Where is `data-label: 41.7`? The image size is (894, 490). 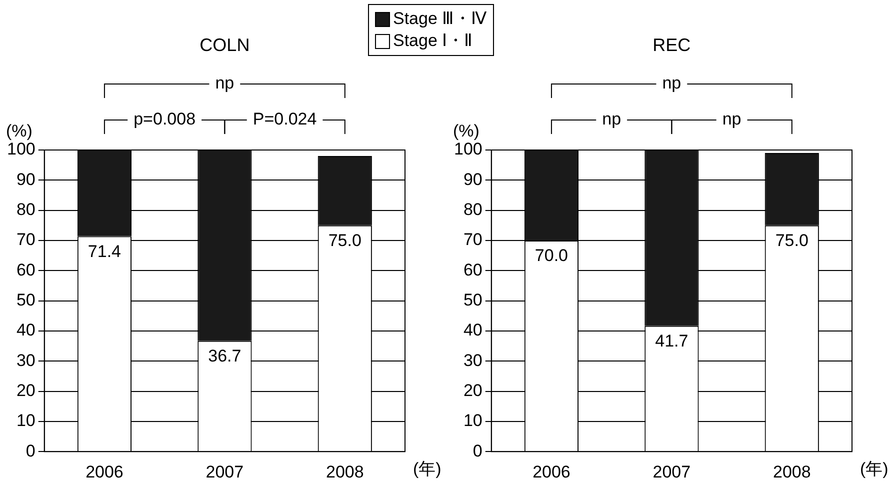
data-label: 41.7 is located at coordinates (671, 341).